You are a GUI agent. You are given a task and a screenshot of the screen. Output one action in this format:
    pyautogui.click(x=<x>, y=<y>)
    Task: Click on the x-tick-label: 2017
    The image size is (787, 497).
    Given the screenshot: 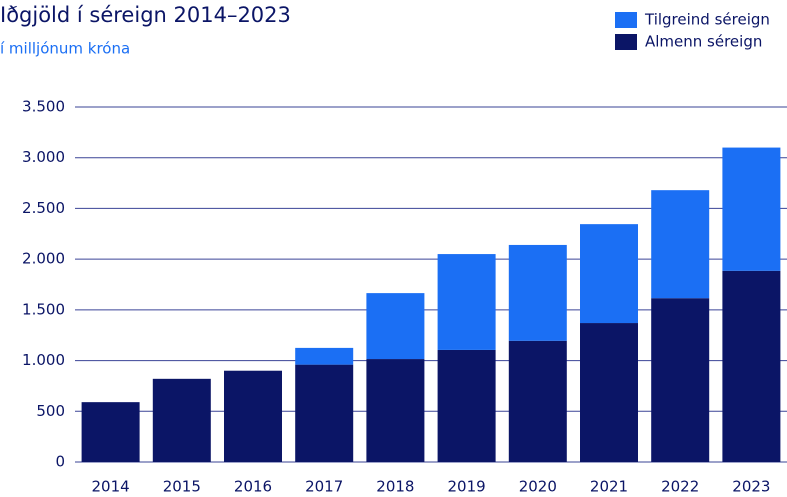 What is the action you would take?
    pyautogui.click(x=324, y=487)
    